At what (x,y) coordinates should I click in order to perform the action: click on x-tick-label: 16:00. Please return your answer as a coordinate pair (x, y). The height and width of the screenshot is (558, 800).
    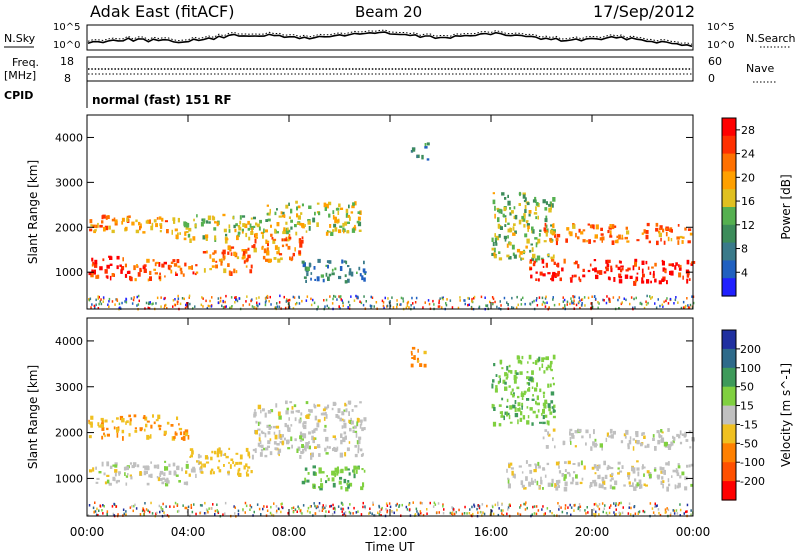
    Looking at the image, I should click on (491, 532).